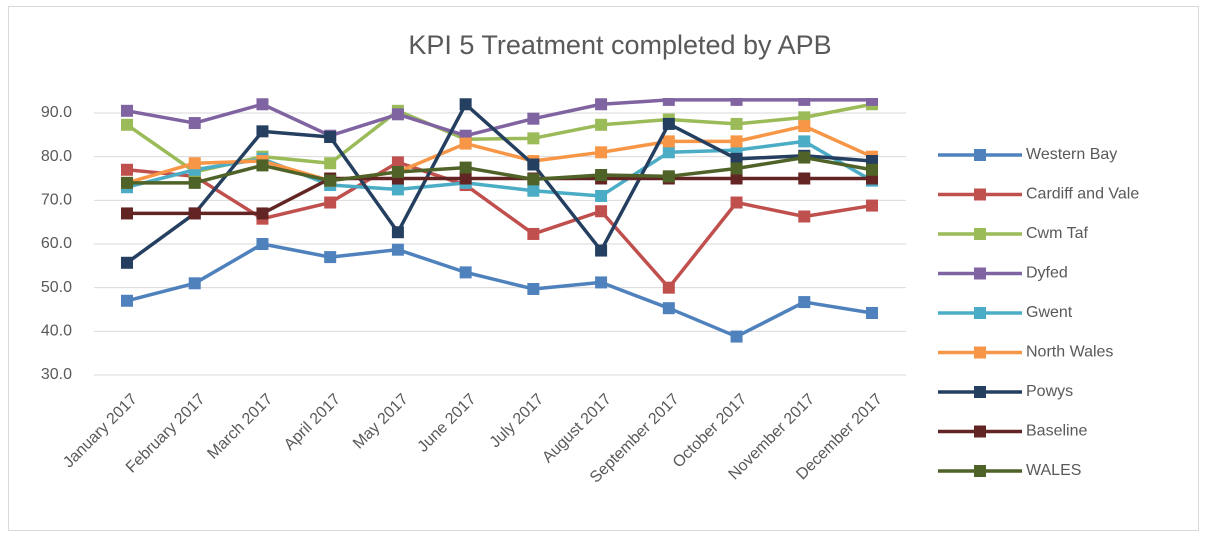 The height and width of the screenshot is (537, 1206). What do you see at coordinates (1057, 233) in the screenshot?
I see `legend-label: Cwm Taf` at bounding box center [1057, 233].